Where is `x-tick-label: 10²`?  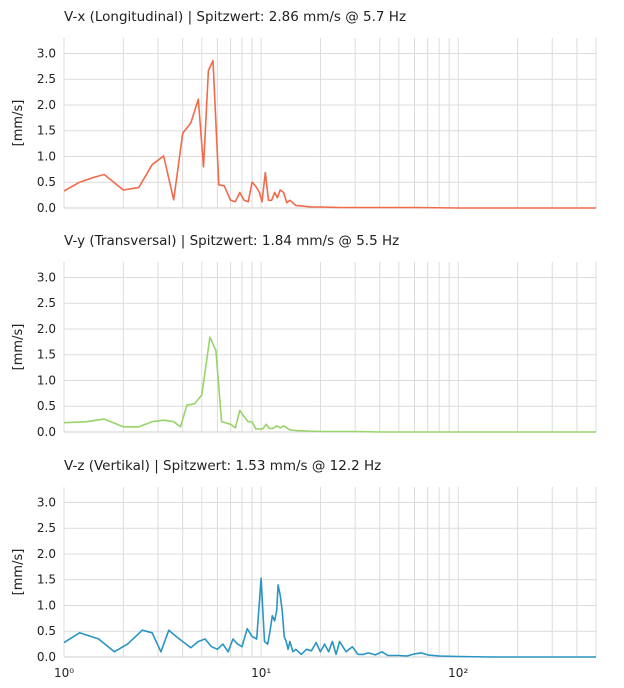
x-tick-label: 10² is located at coordinates (458, 673).